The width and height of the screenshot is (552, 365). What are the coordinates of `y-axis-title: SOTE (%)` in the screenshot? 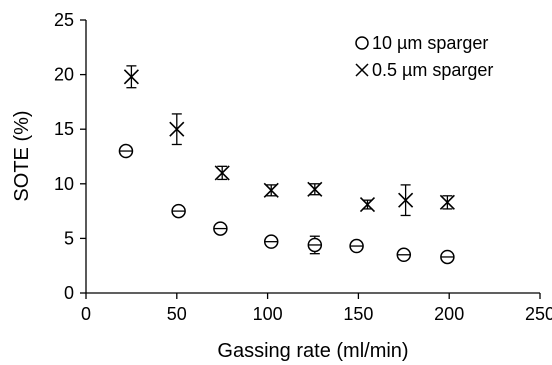 It's located at (22, 155).